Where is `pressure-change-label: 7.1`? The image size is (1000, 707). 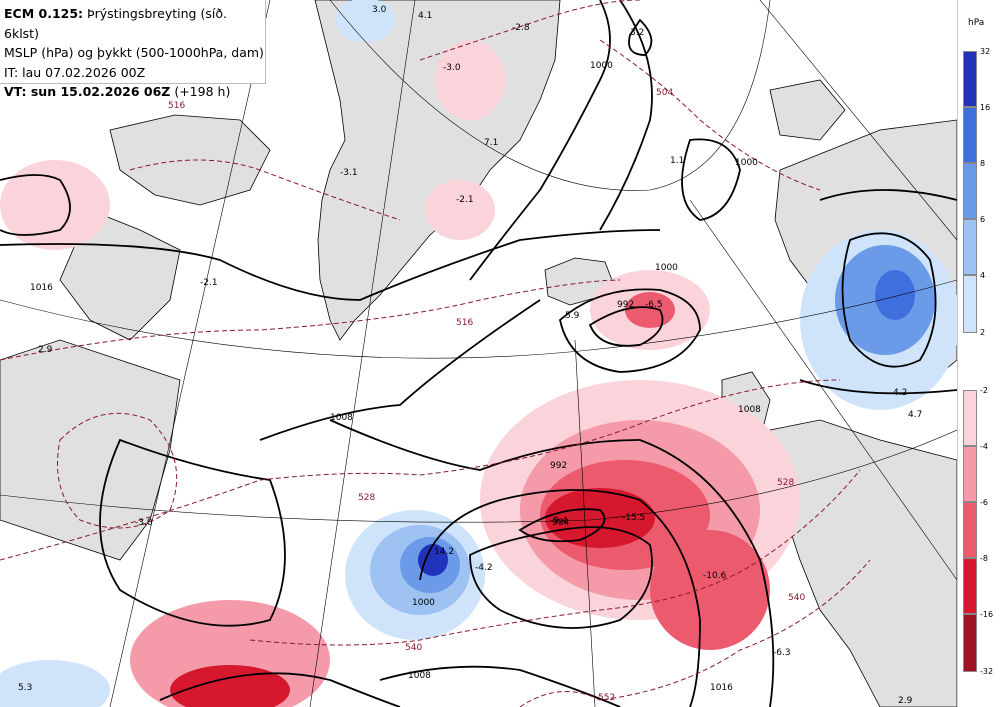 pressure-change-label: 7.1 is located at coordinates (491, 143).